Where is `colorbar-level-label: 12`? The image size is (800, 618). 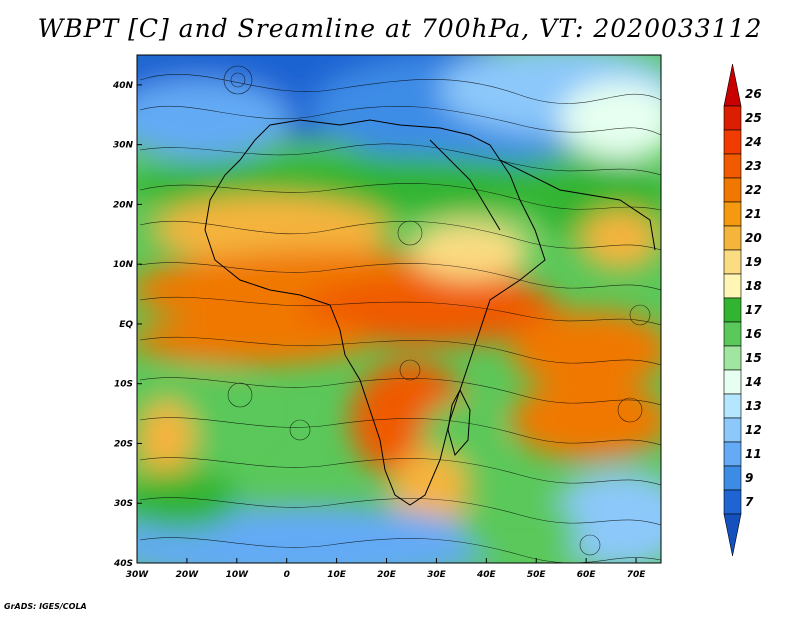
colorbar-level-label: 12 is located at coordinates (753, 430).